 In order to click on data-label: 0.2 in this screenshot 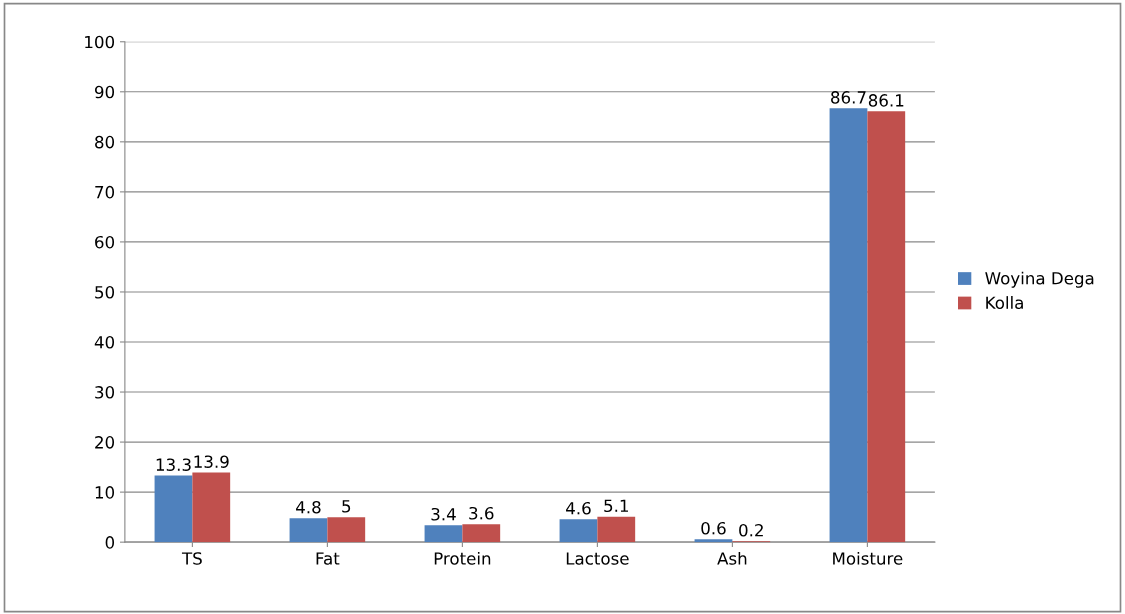, I will do `click(751, 530)`.